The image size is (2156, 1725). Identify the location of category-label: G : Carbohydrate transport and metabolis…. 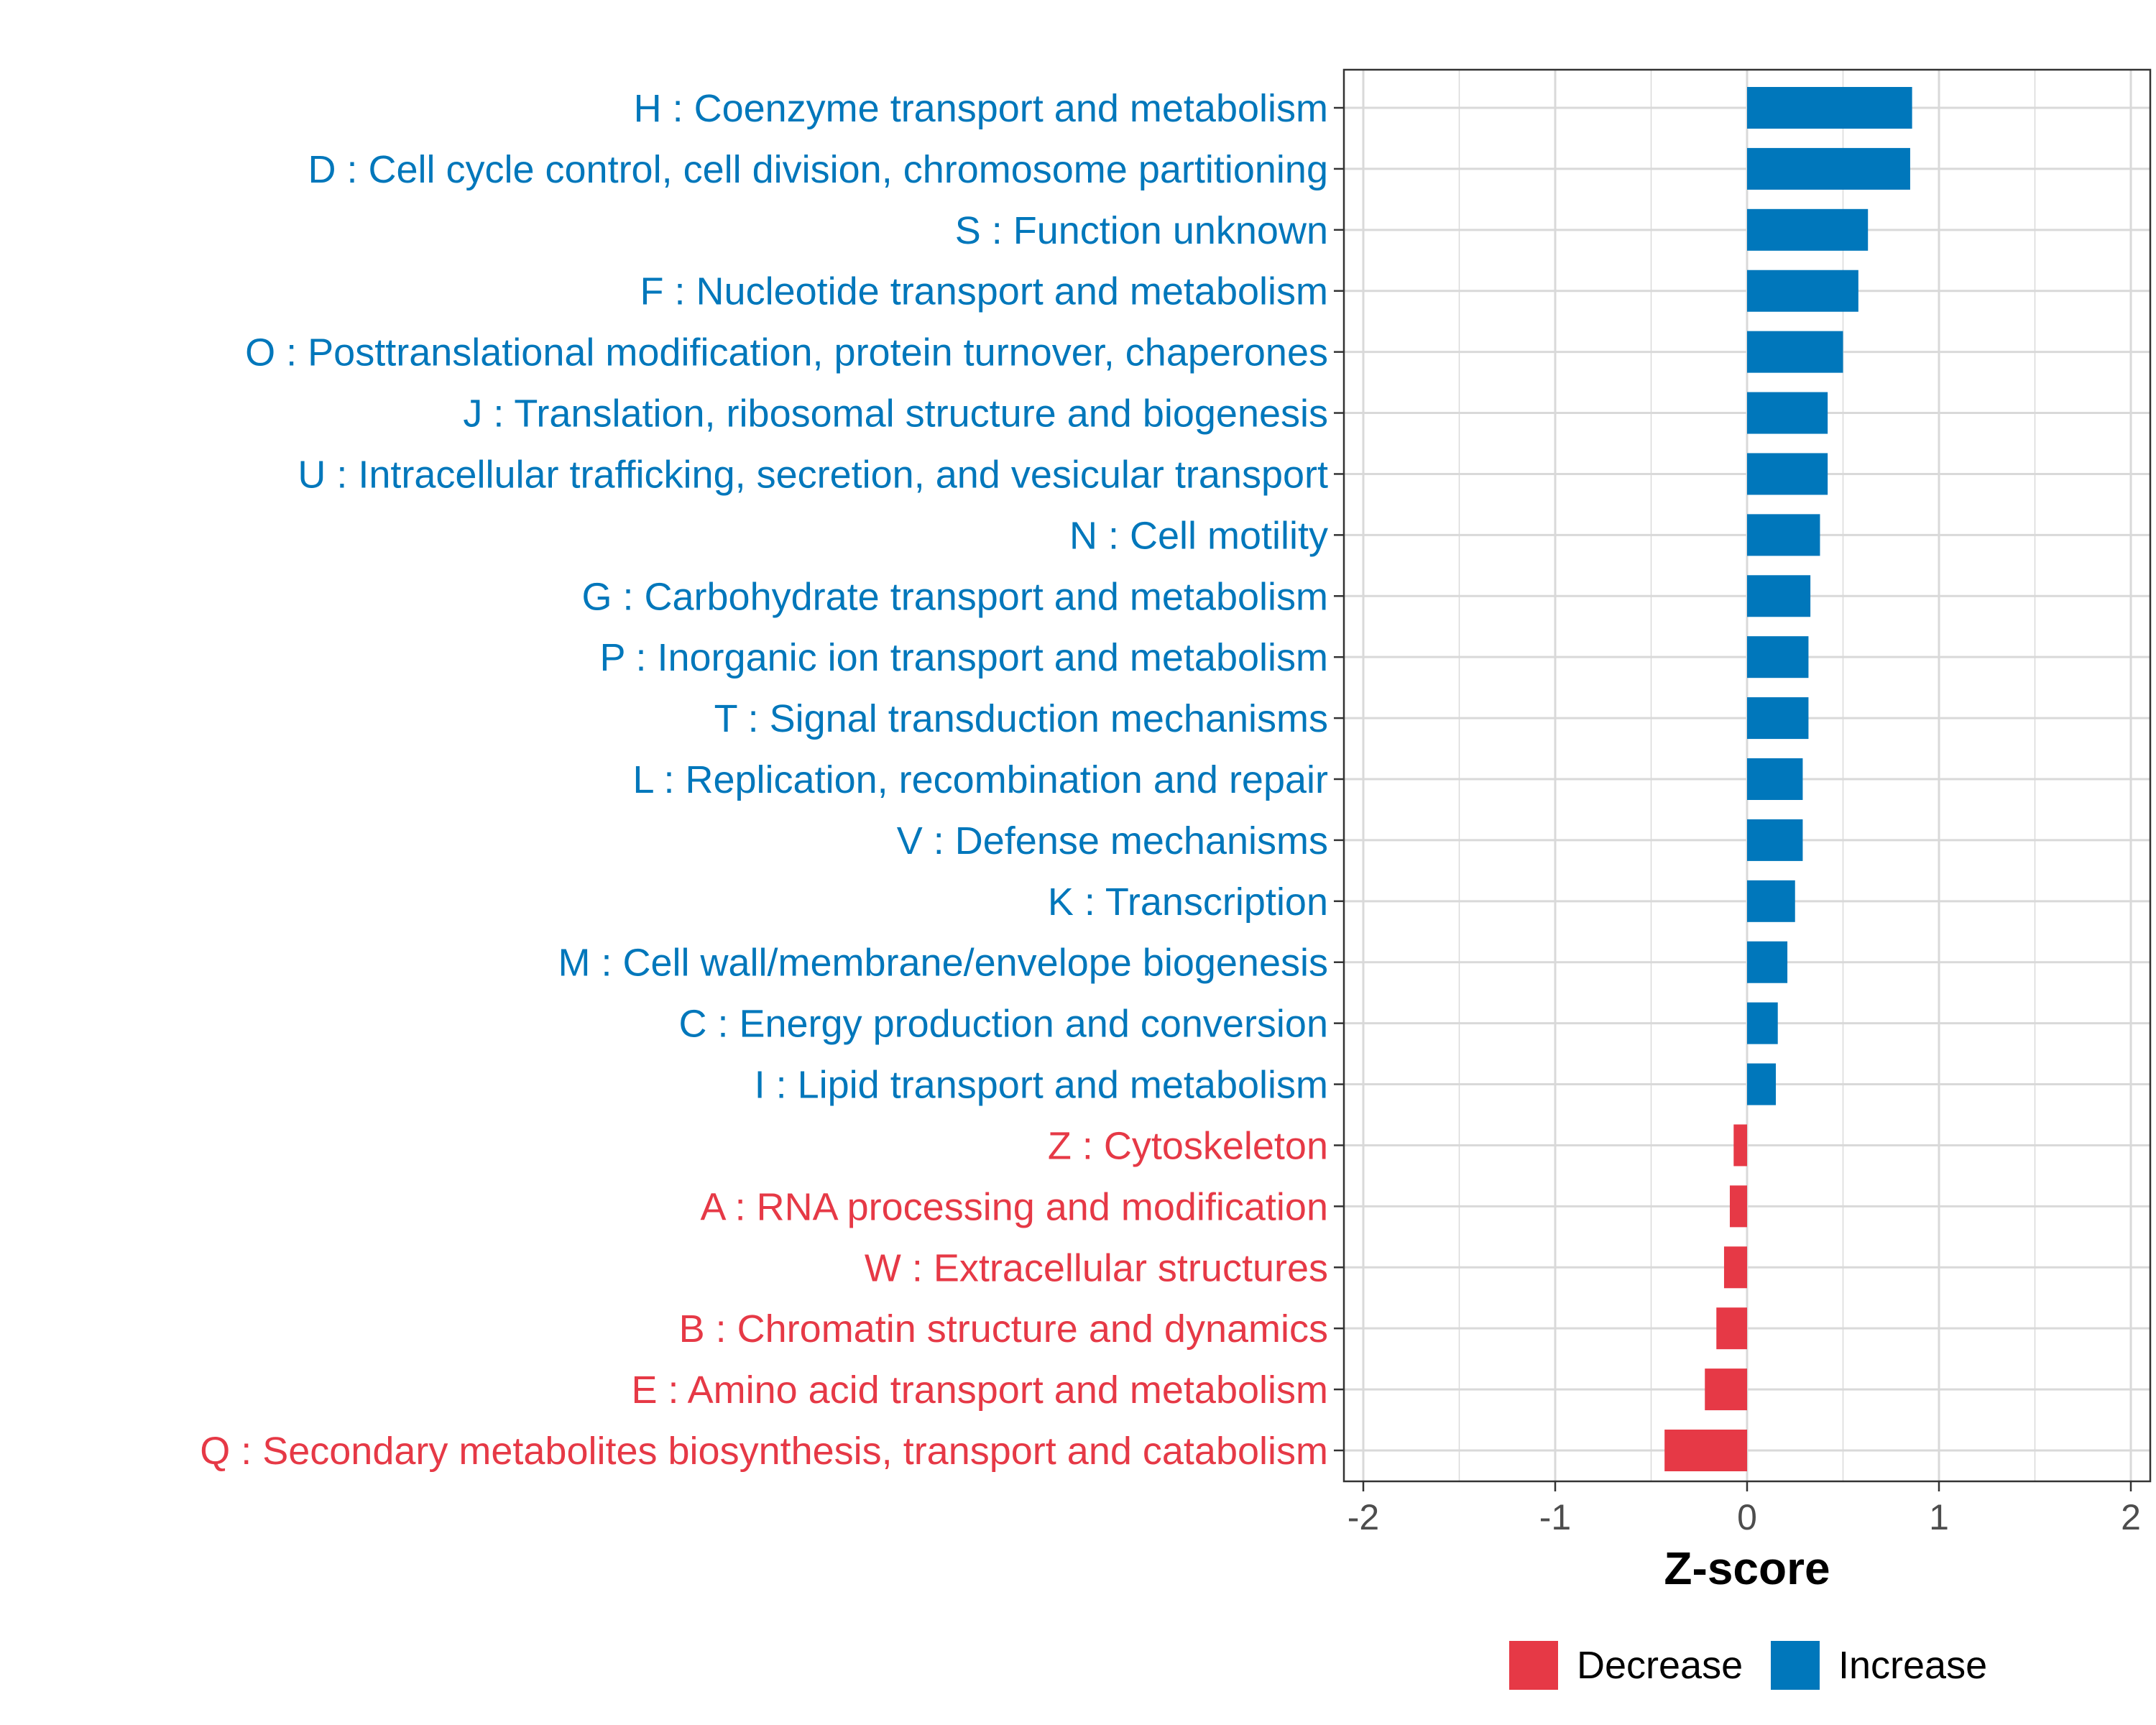
(955, 596).